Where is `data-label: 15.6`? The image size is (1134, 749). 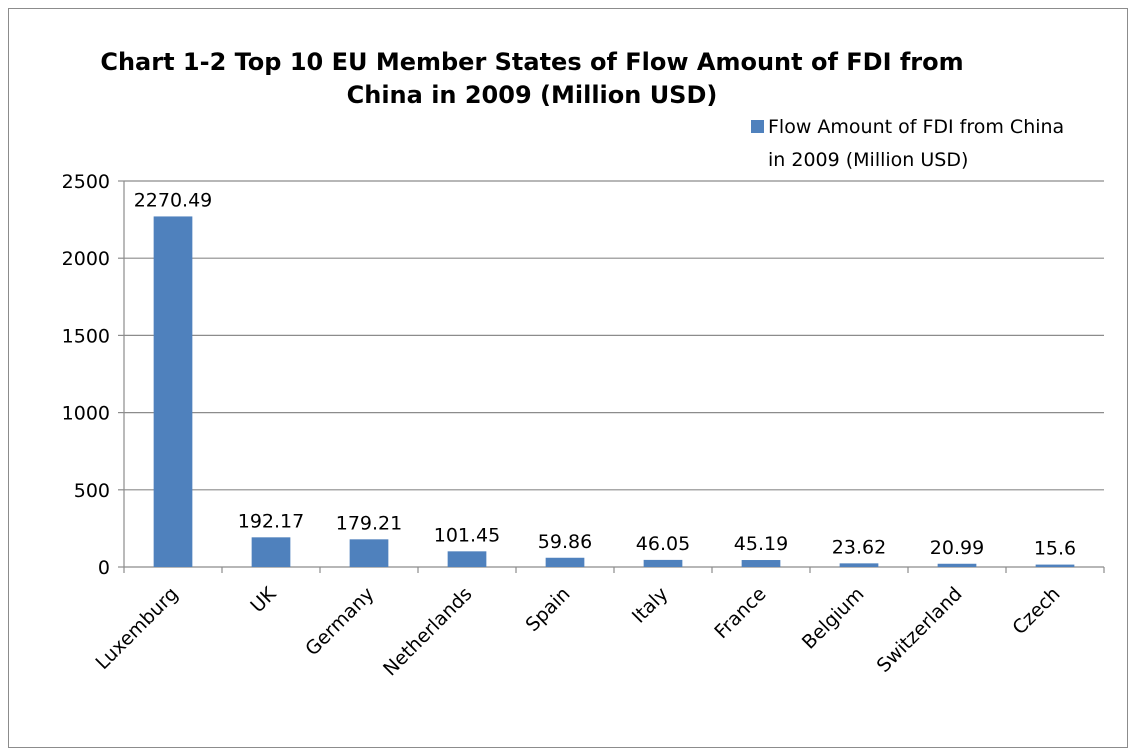 data-label: 15.6 is located at coordinates (1055, 549).